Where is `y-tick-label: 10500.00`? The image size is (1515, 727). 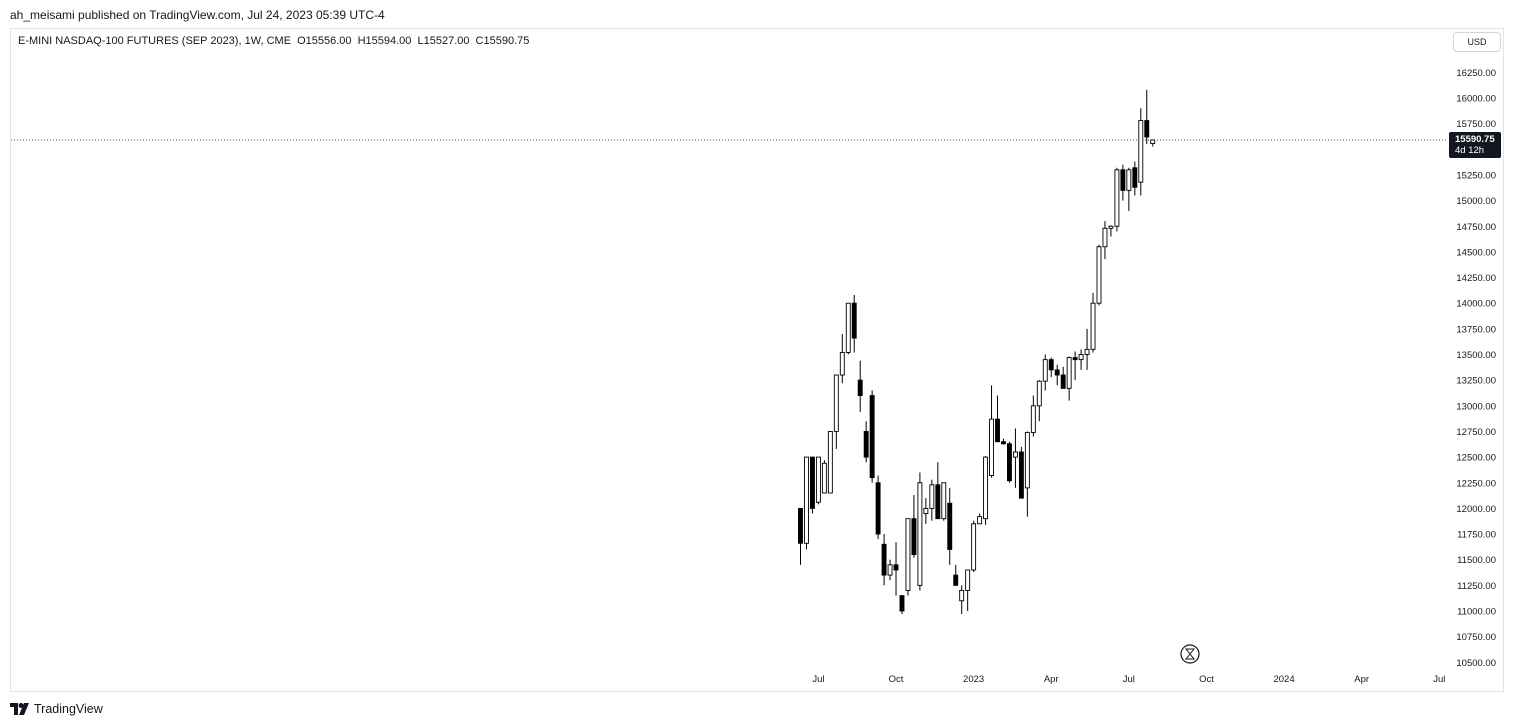
y-tick-label: 10500.00 is located at coordinates (1476, 663).